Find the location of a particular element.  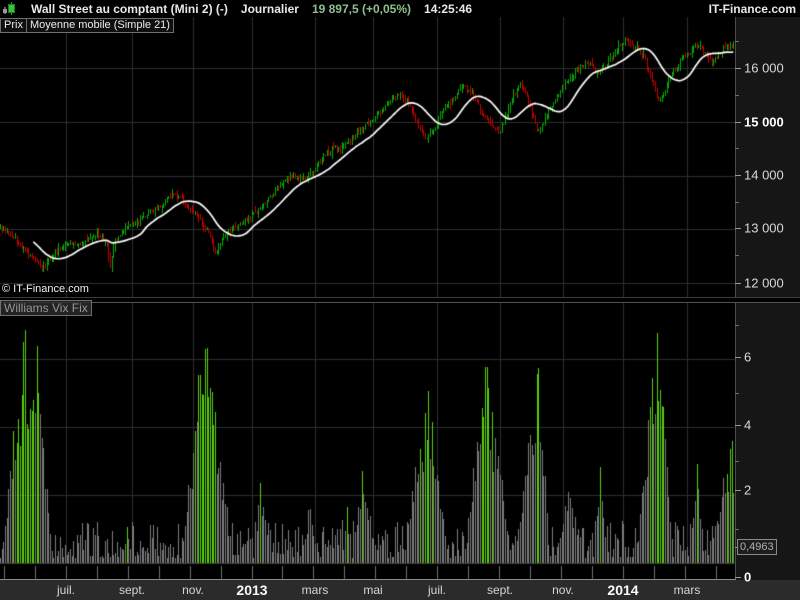

time-axis-label: 2014 is located at coordinates (623, 590).